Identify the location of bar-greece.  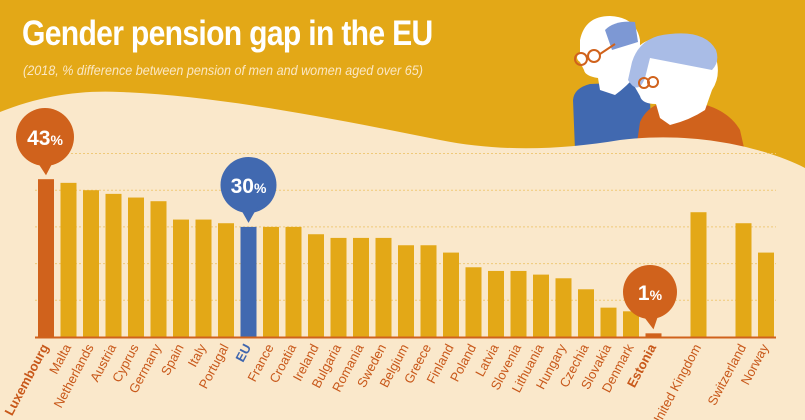
(428, 291).